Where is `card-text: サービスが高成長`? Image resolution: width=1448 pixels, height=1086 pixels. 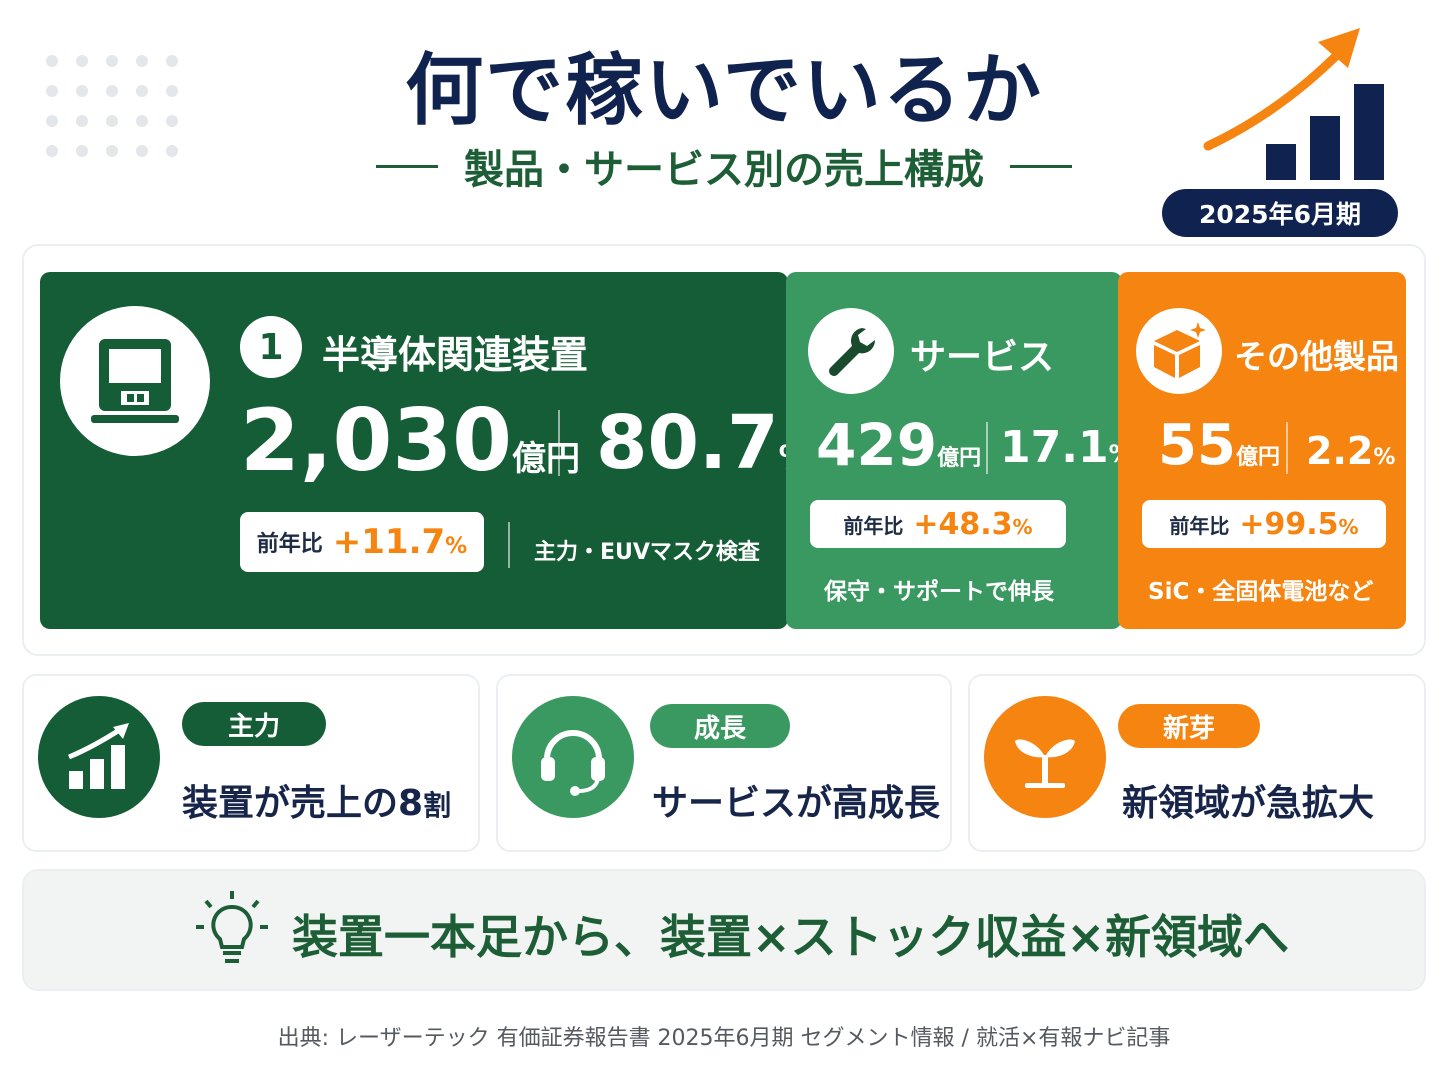 card-text: サービスが高成長 is located at coordinates (796, 803).